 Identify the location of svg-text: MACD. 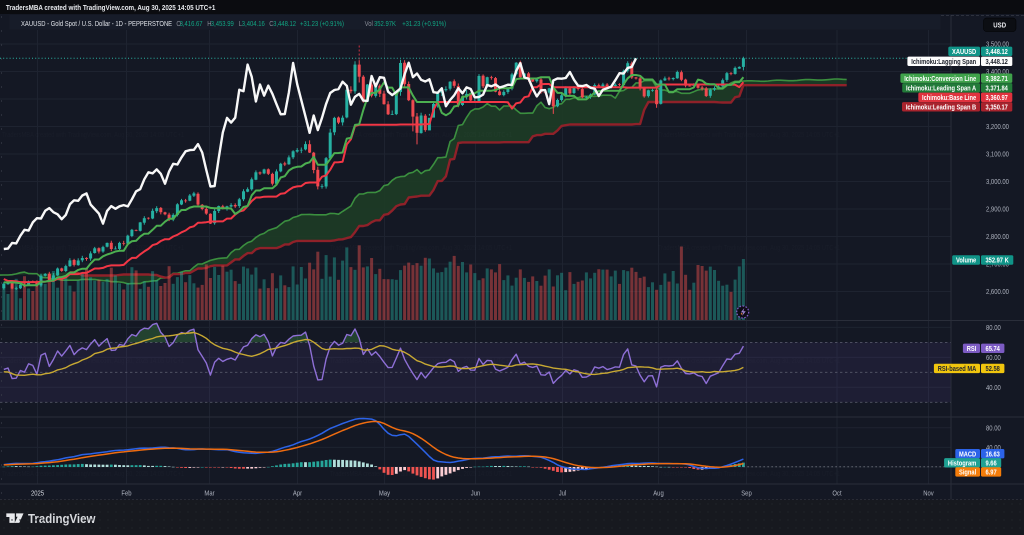
(968, 455).